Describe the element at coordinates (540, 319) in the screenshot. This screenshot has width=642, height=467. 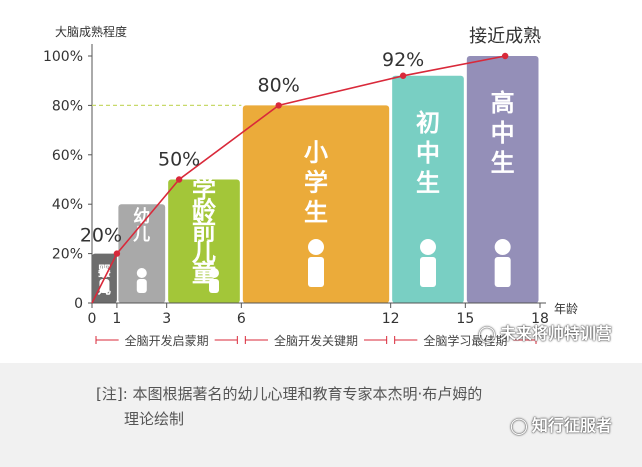
I see `x-tick-label: 18` at that location.